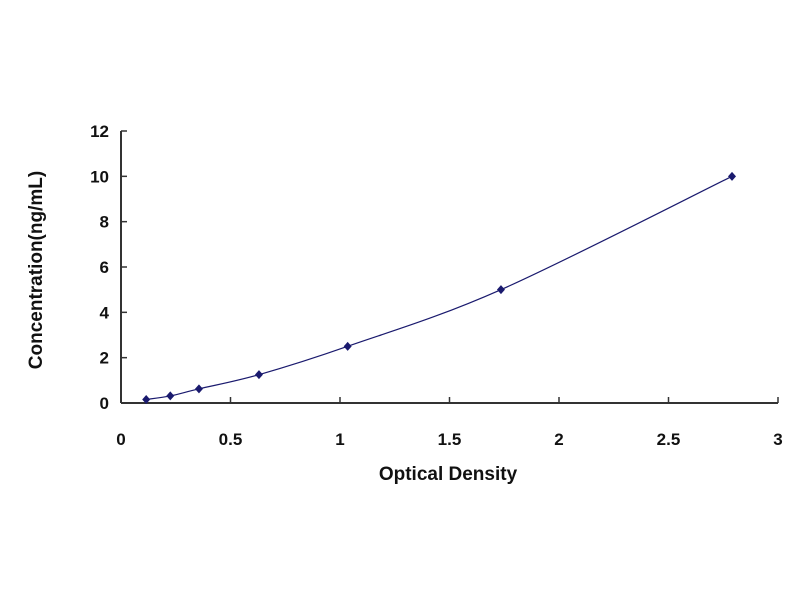 Image resolution: width=800 pixels, height=600 pixels. I want to click on x-tick-label: 0.5, so click(231, 439).